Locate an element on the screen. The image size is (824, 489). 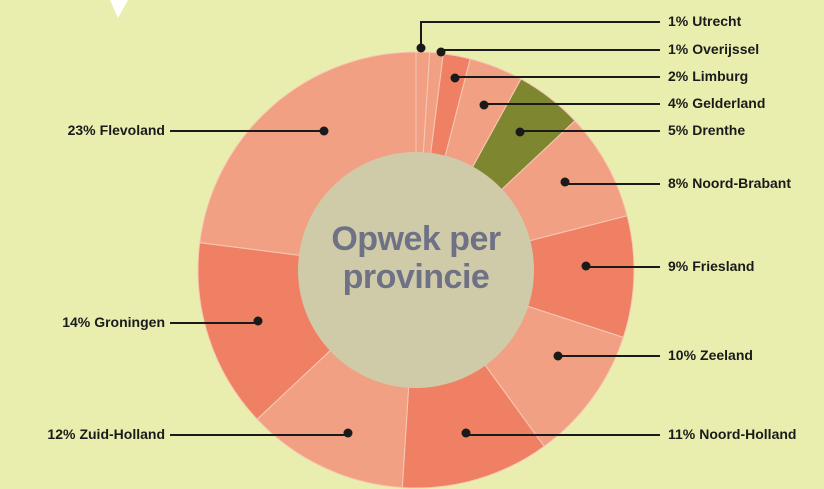
value-label: 5% is located at coordinates (678, 130).